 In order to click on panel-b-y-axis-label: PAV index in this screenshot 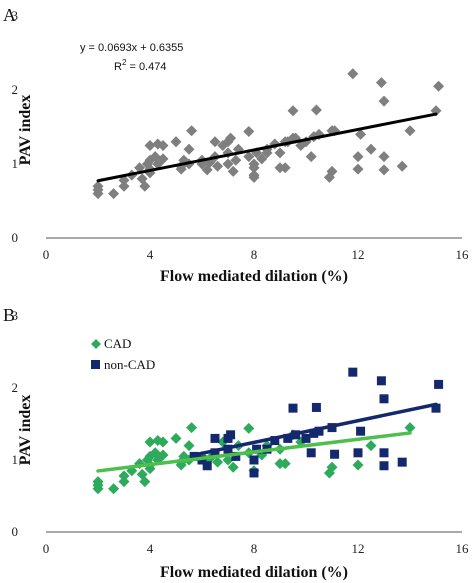, I will do `click(25, 430)`.